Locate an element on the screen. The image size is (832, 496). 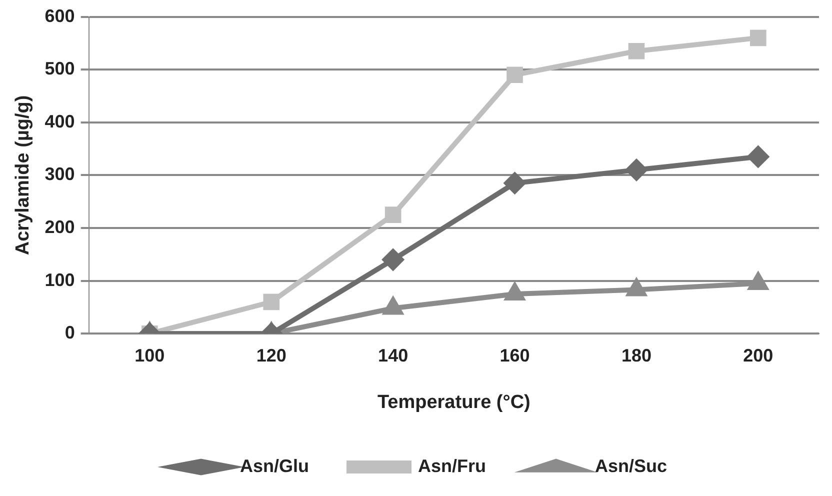
x-tick-label: 200 is located at coordinates (758, 355).